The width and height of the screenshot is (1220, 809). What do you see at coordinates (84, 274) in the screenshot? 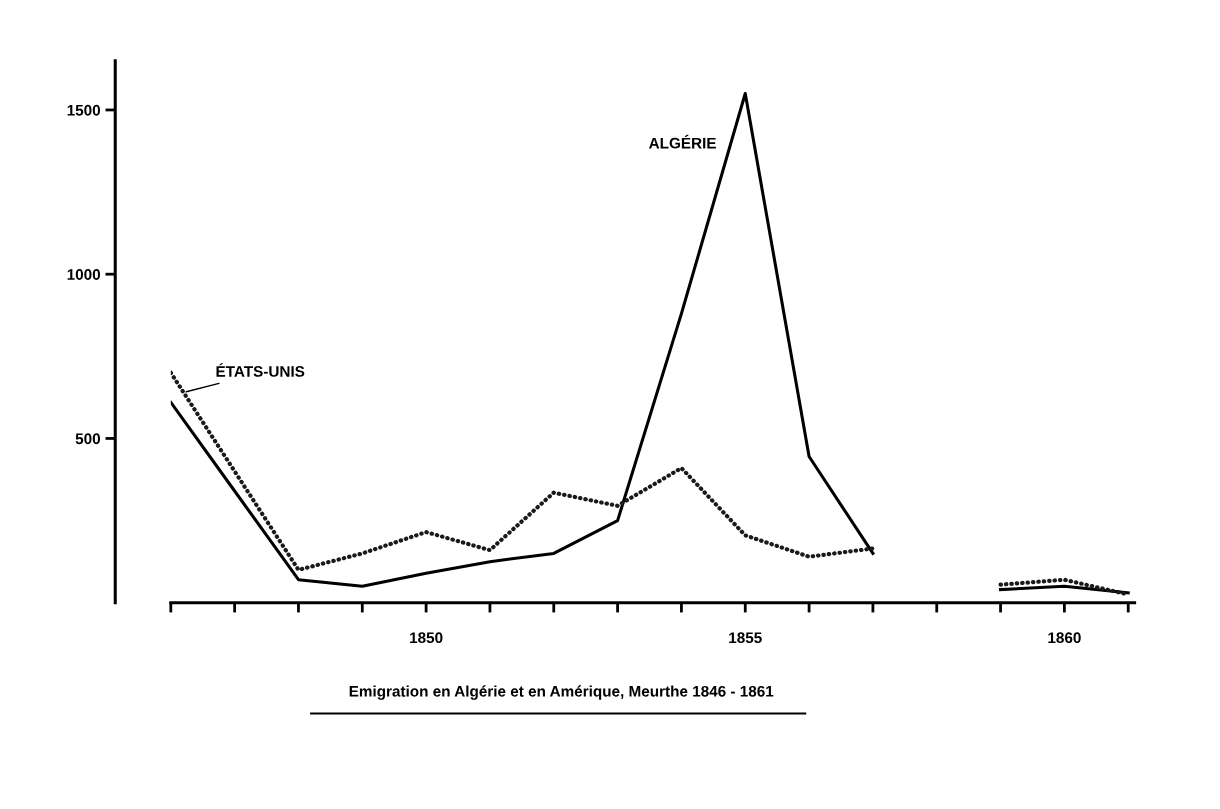
I see `y-tick-label: 1000` at bounding box center [84, 274].